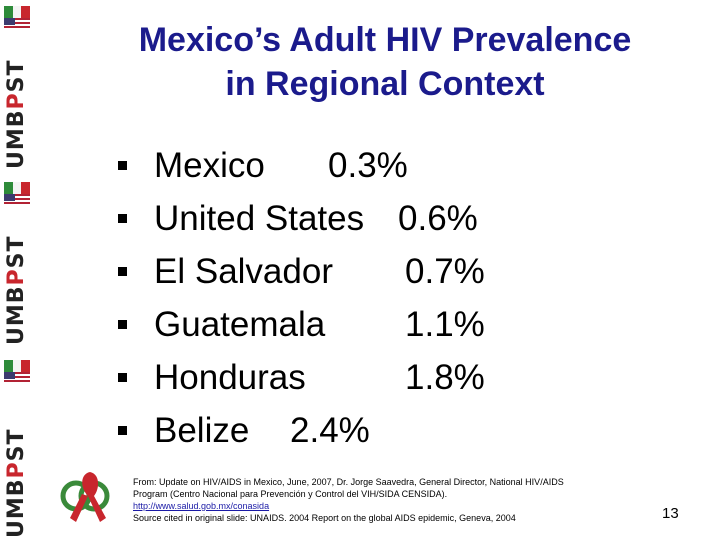  Describe the element at coordinates (445, 377) in the screenshot. I see `prevalence-value: 1.8%` at that location.